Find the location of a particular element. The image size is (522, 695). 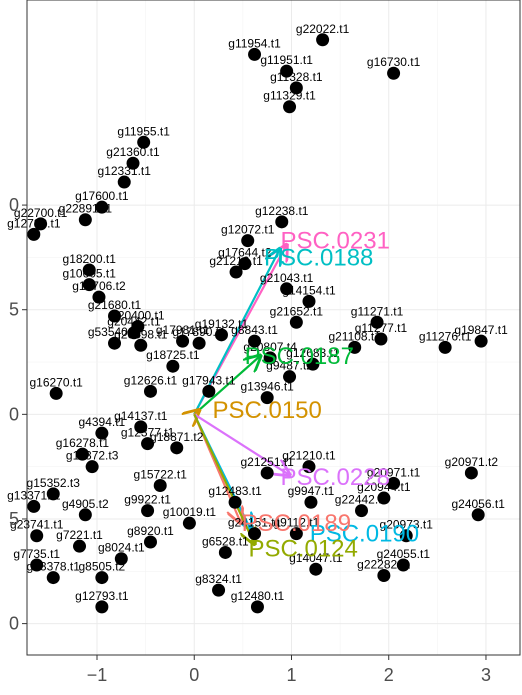

point-label-40: g19847.t1 is located at coordinates (481, 330).